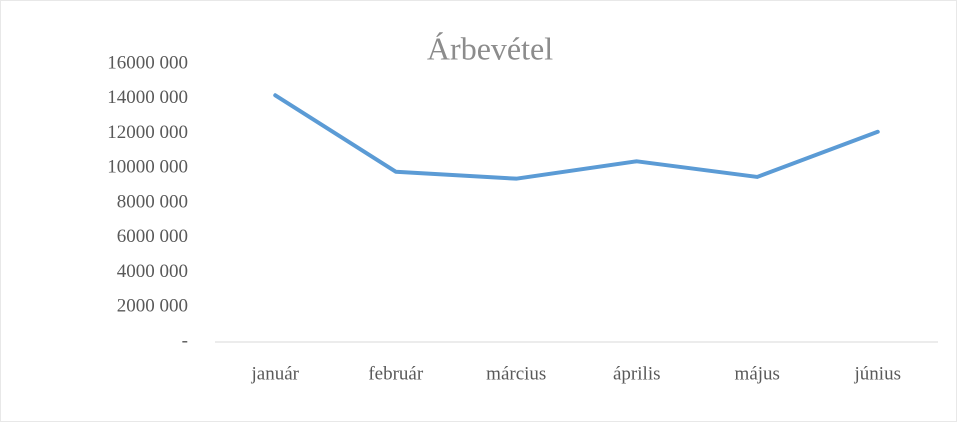 The image size is (957, 422). Describe the element at coordinates (490, 48) in the screenshot. I see `chart-title: Árbevétel` at that location.